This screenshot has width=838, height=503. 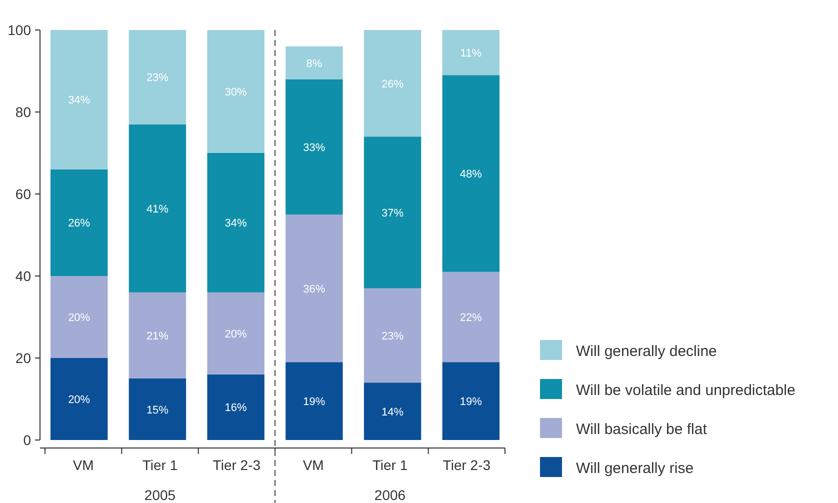 I want to click on legend-label: Will be volatile and unpredictable, so click(x=686, y=390).